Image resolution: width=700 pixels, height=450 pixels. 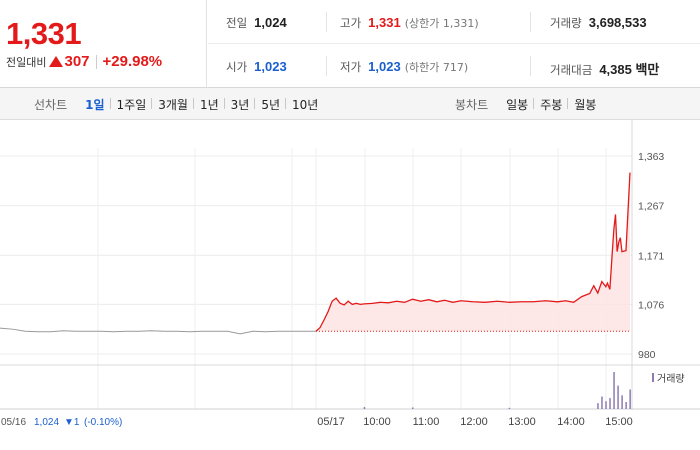 What do you see at coordinates (351, 23) in the screenshot?
I see `stat-label: 고가` at bounding box center [351, 23].